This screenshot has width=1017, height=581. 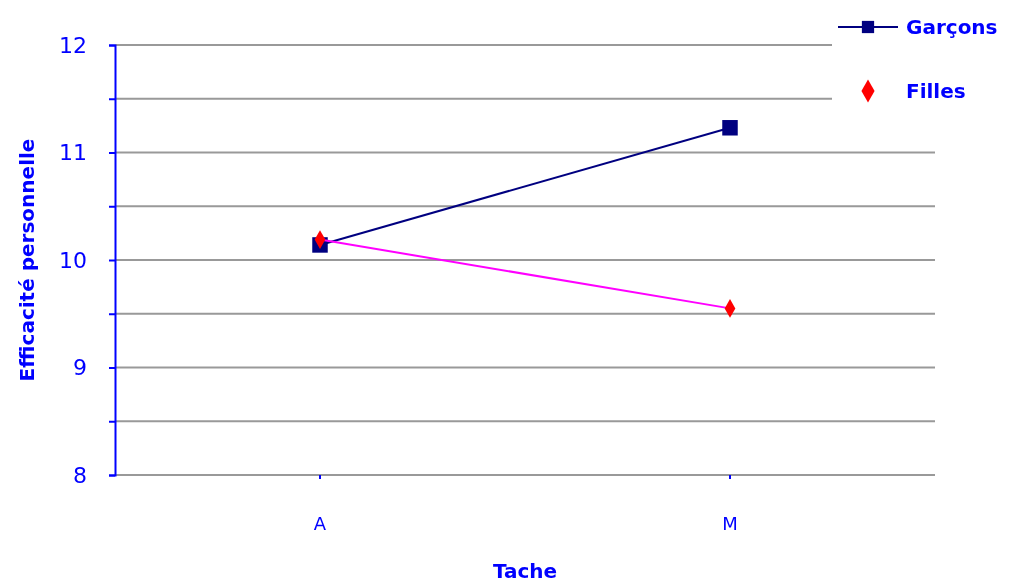 What do you see at coordinates (730, 128) in the screenshot?
I see `point` at bounding box center [730, 128].